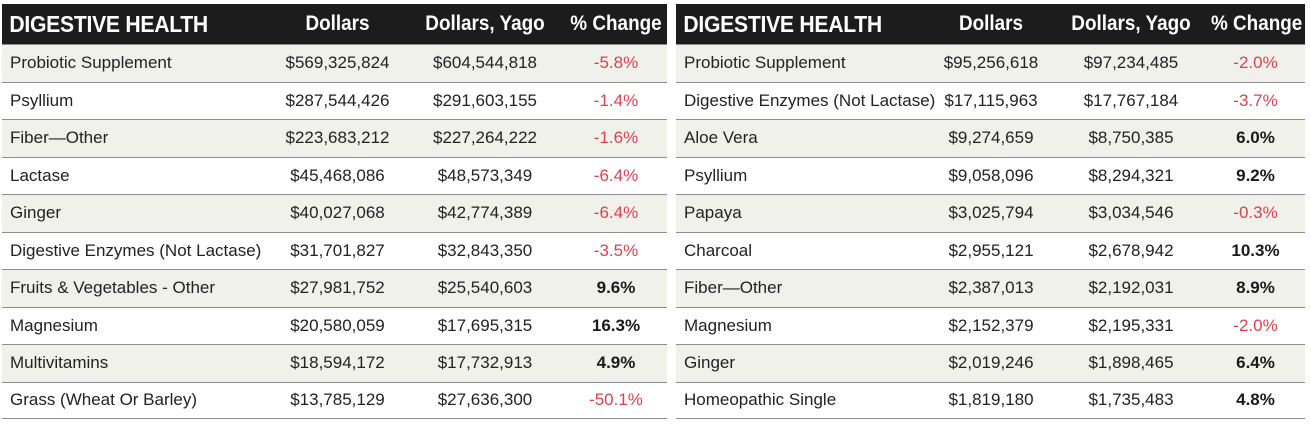 The height and width of the screenshot is (430, 1311). What do you see at coordinates (1255, 400) in the screenshot?
I see `pct-change-cell: 4.8%` at bounding box center [1255, 400].